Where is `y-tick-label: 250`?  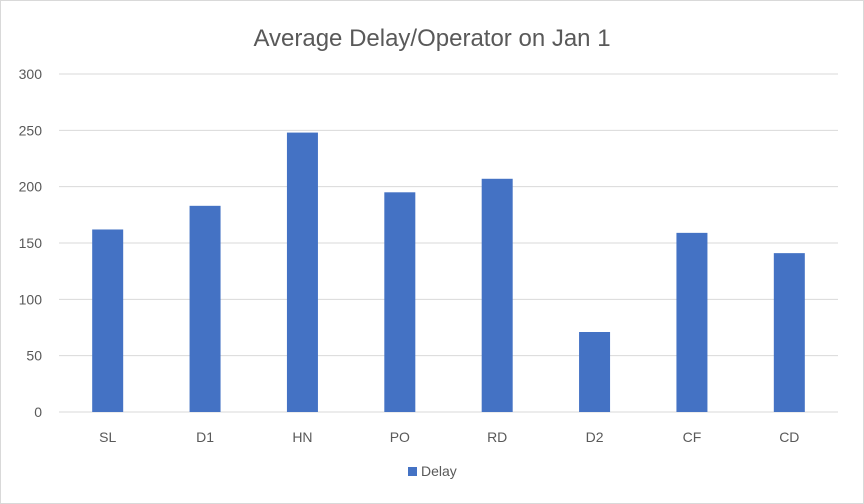
y-tick-label: 250 is located at coordinates (31, 130).